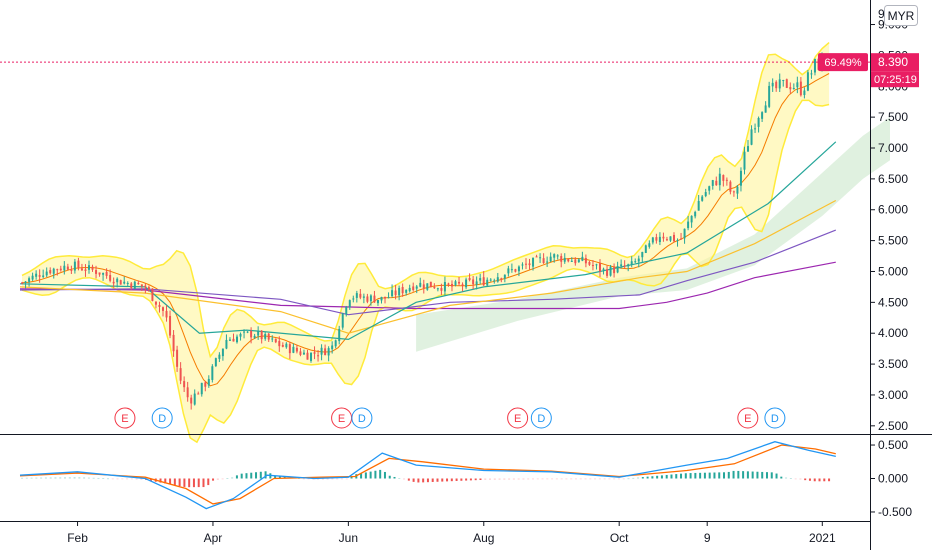 Image resolution: width=932 pixels, height=550 pixels. I want to click on price-tick-label: 6.500, so click(893, 179).